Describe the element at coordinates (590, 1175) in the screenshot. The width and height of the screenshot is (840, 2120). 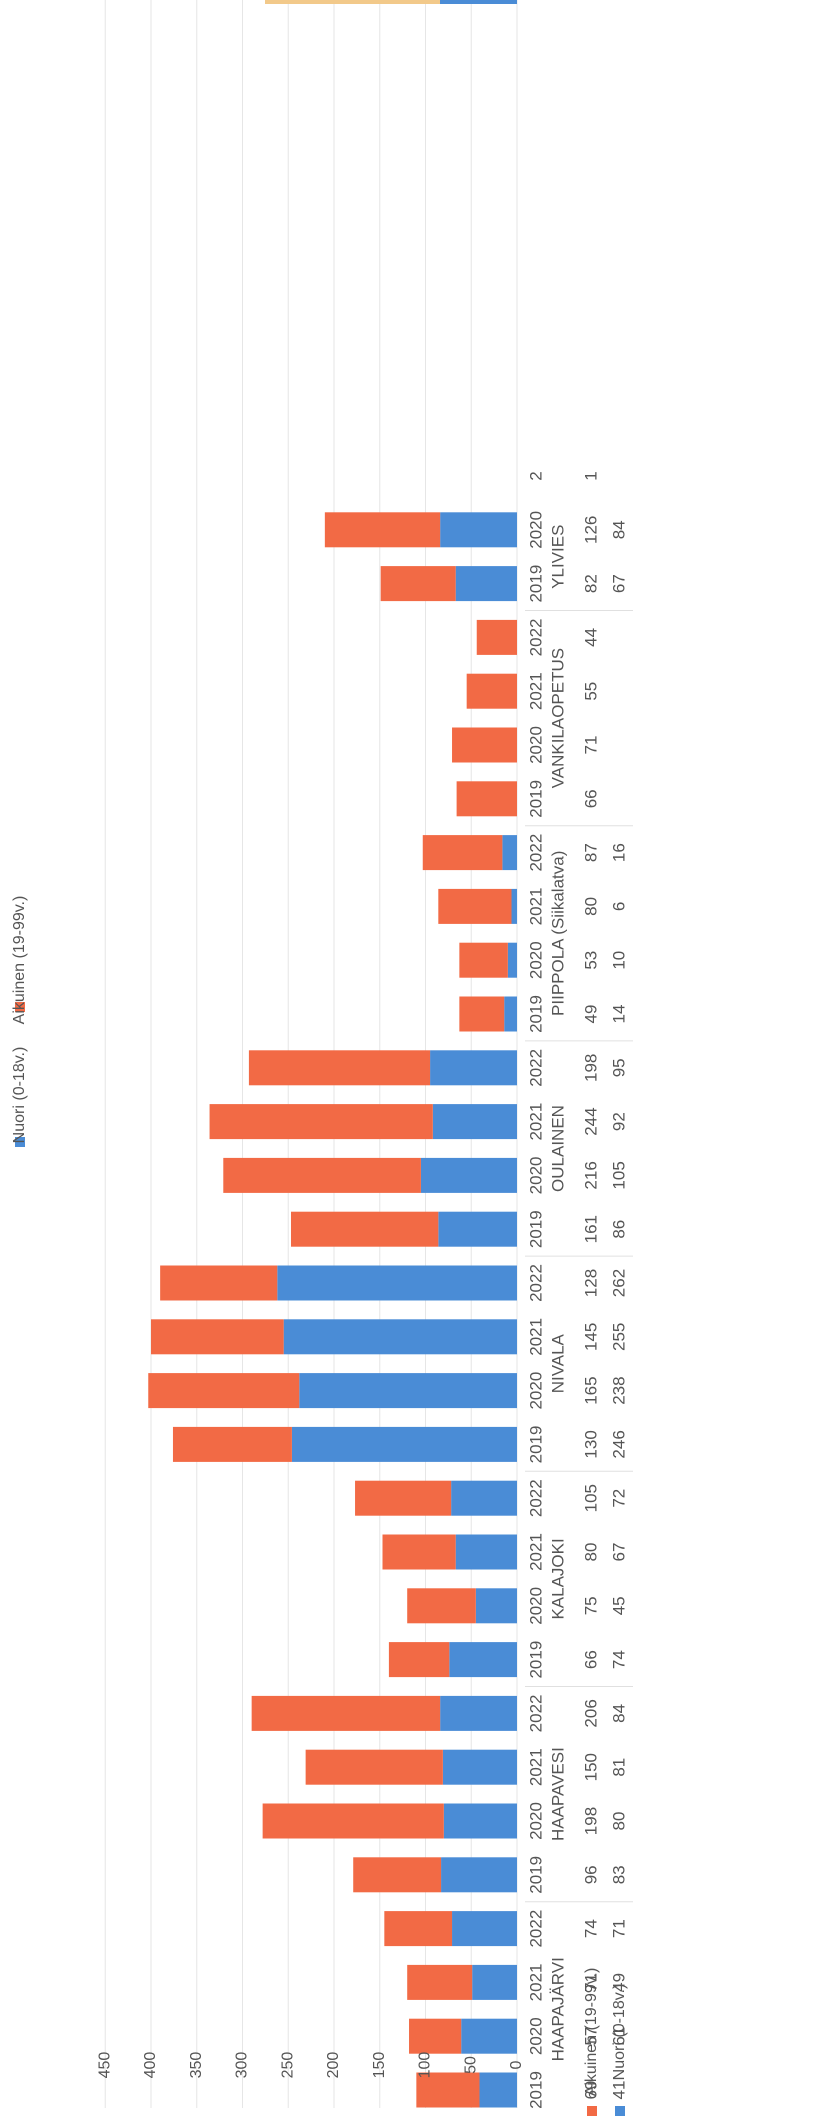
I see `value-aikuinen: 216` at that location.